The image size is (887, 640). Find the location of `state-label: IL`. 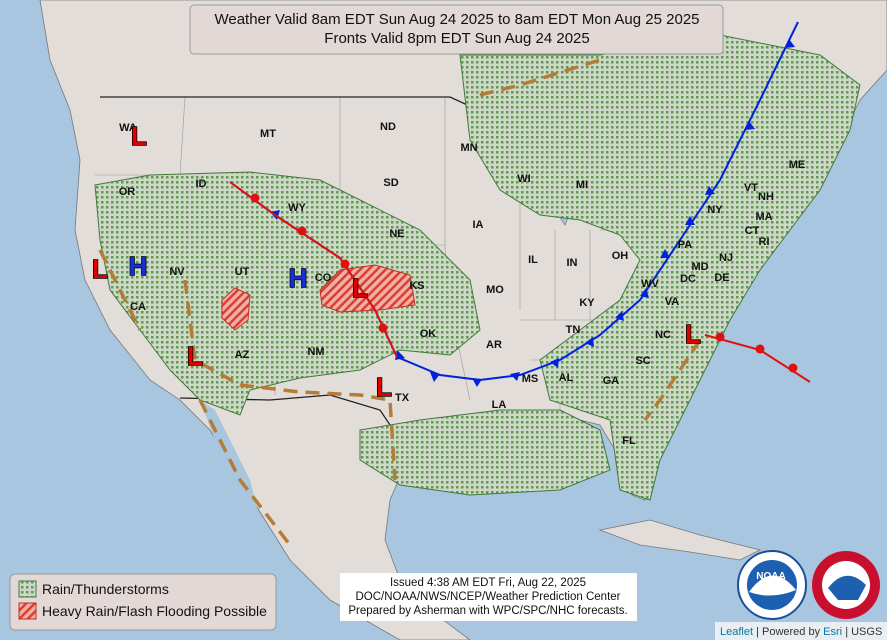

state-label: IL is located at coordinates (533, 260).